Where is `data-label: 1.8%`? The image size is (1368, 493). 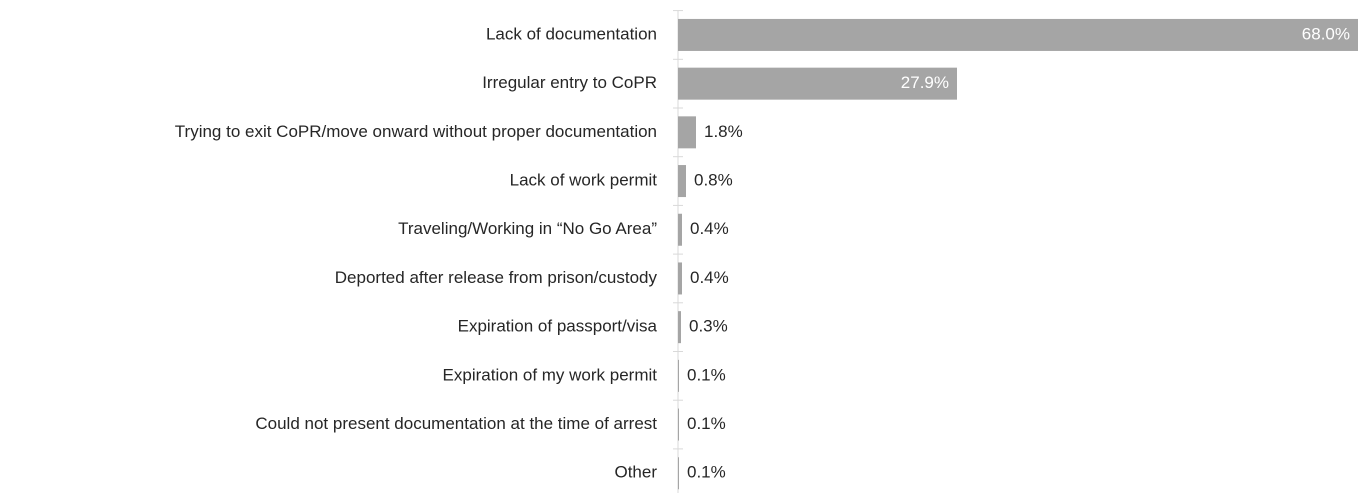 data-label: 1.8% is located at coordinates (723, 131).